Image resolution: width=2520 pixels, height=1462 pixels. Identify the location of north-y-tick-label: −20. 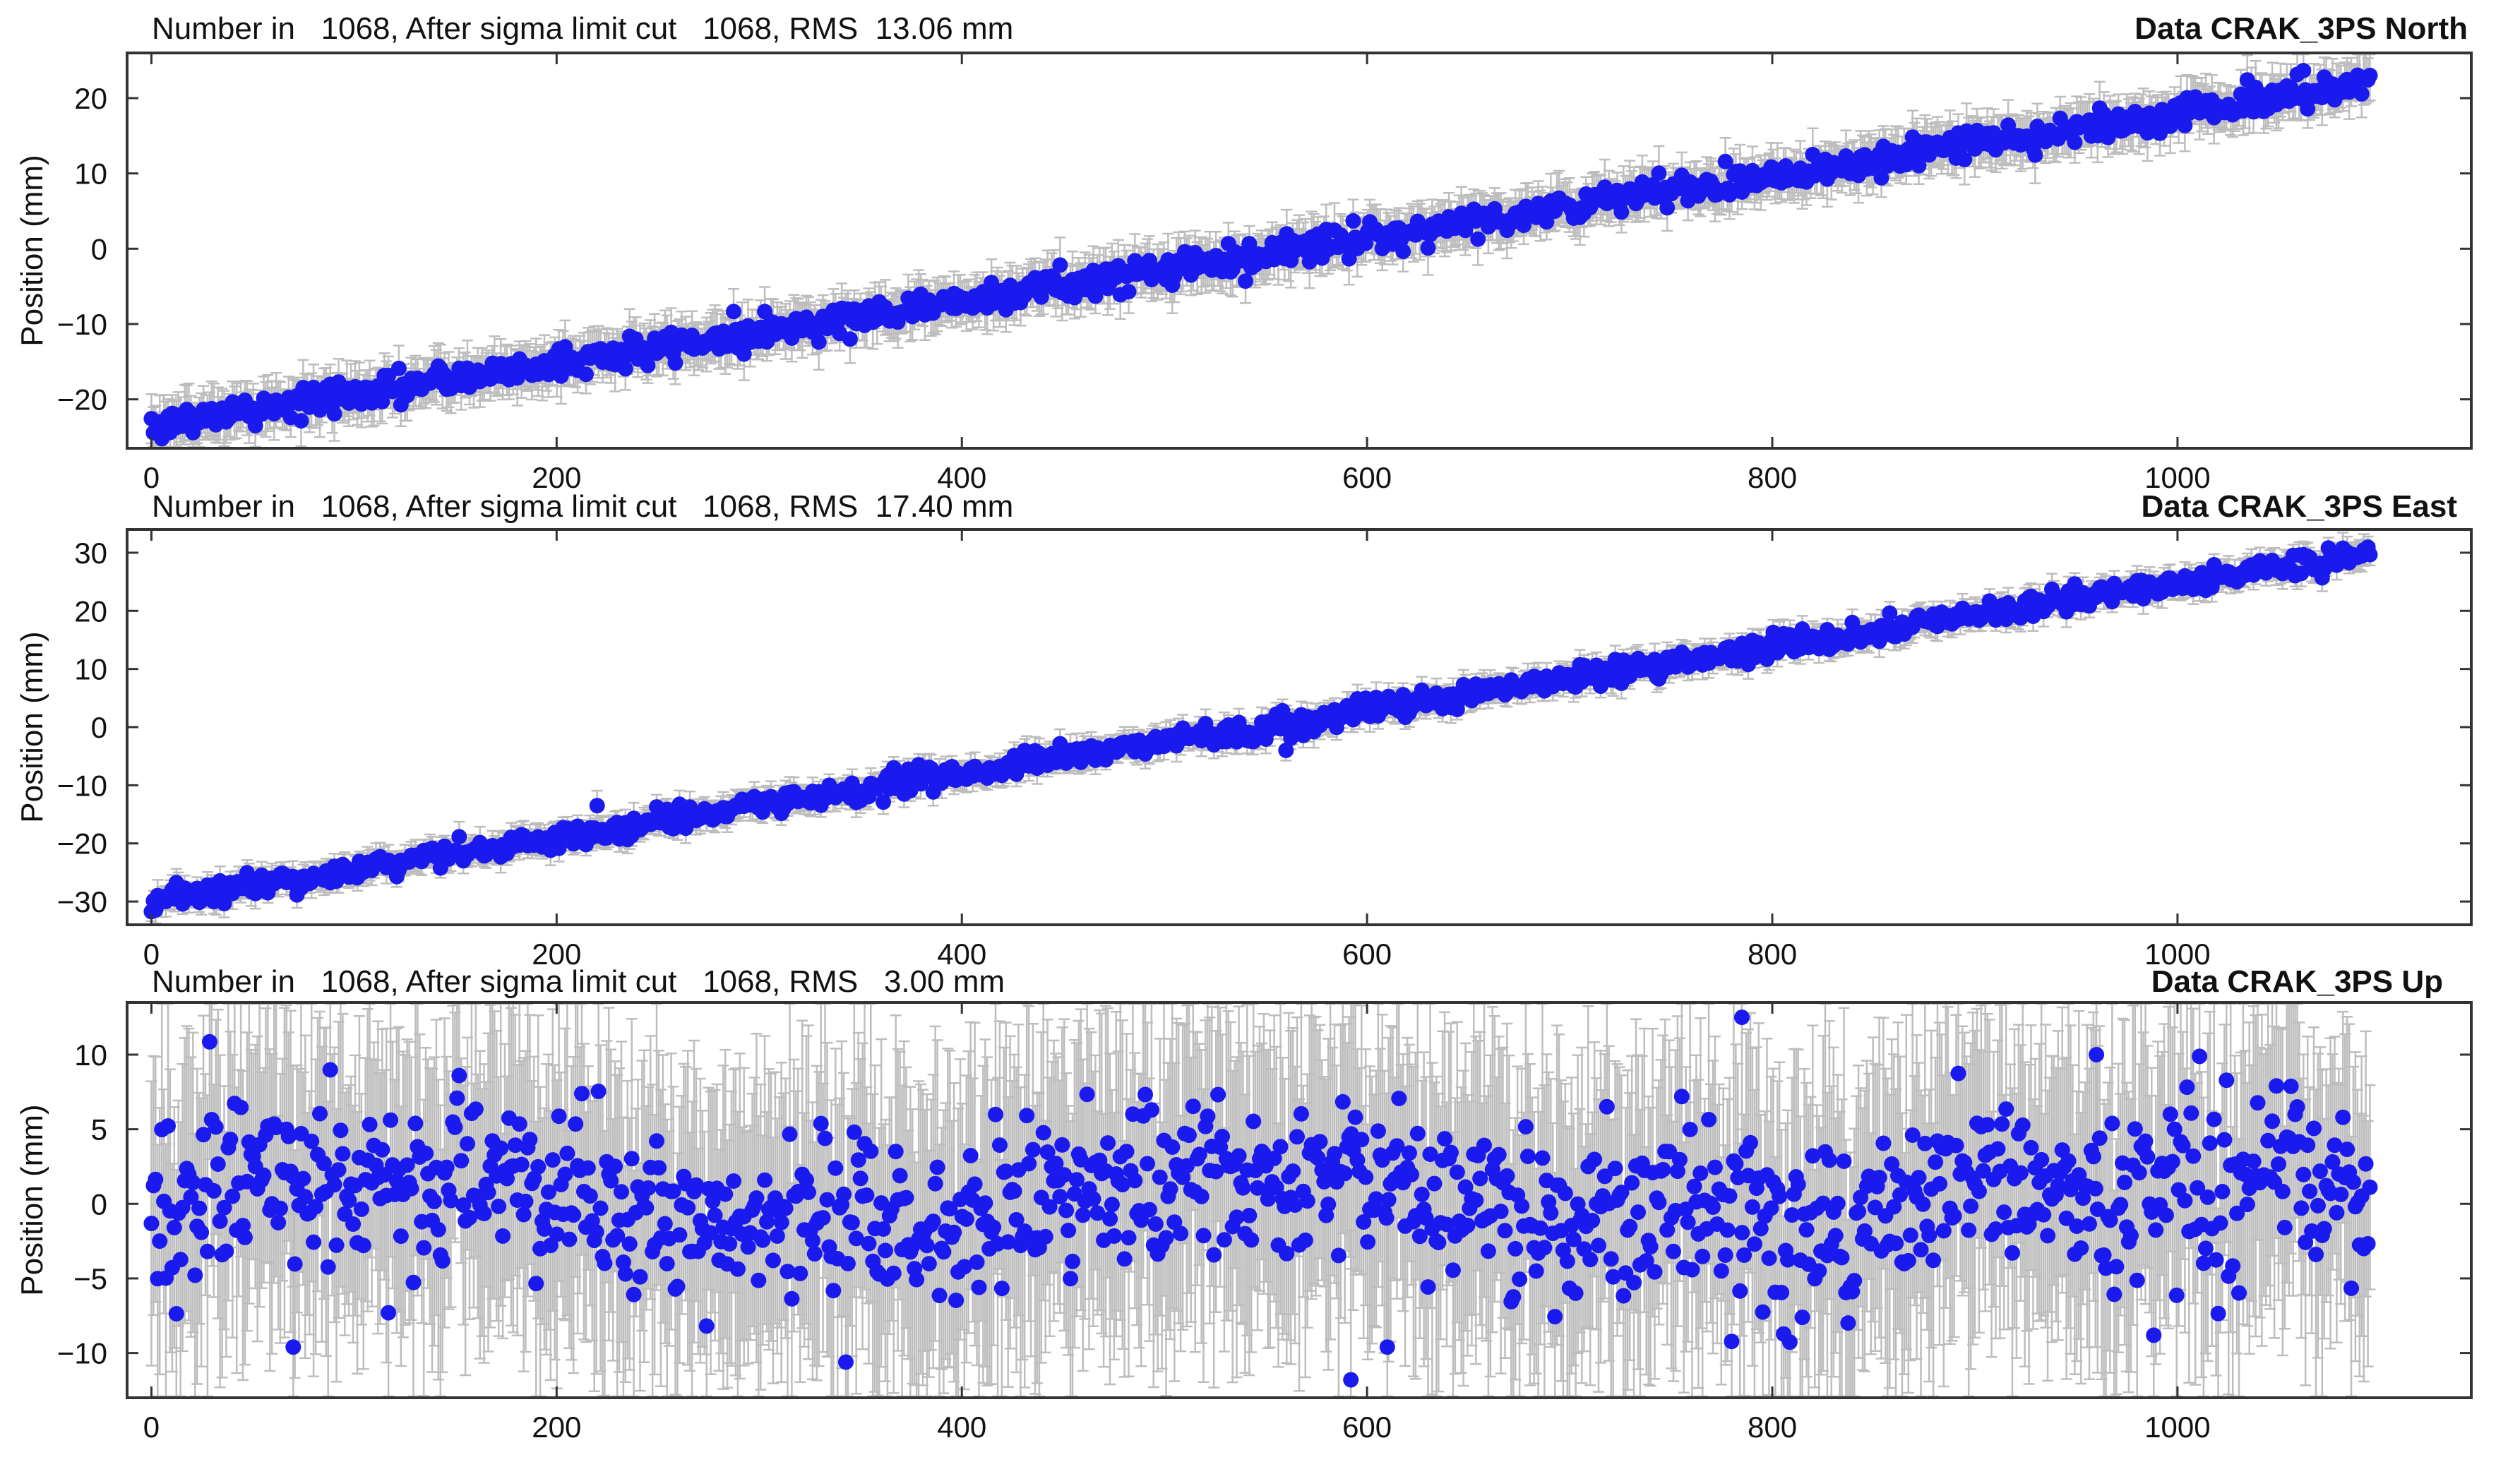
(82, 400).